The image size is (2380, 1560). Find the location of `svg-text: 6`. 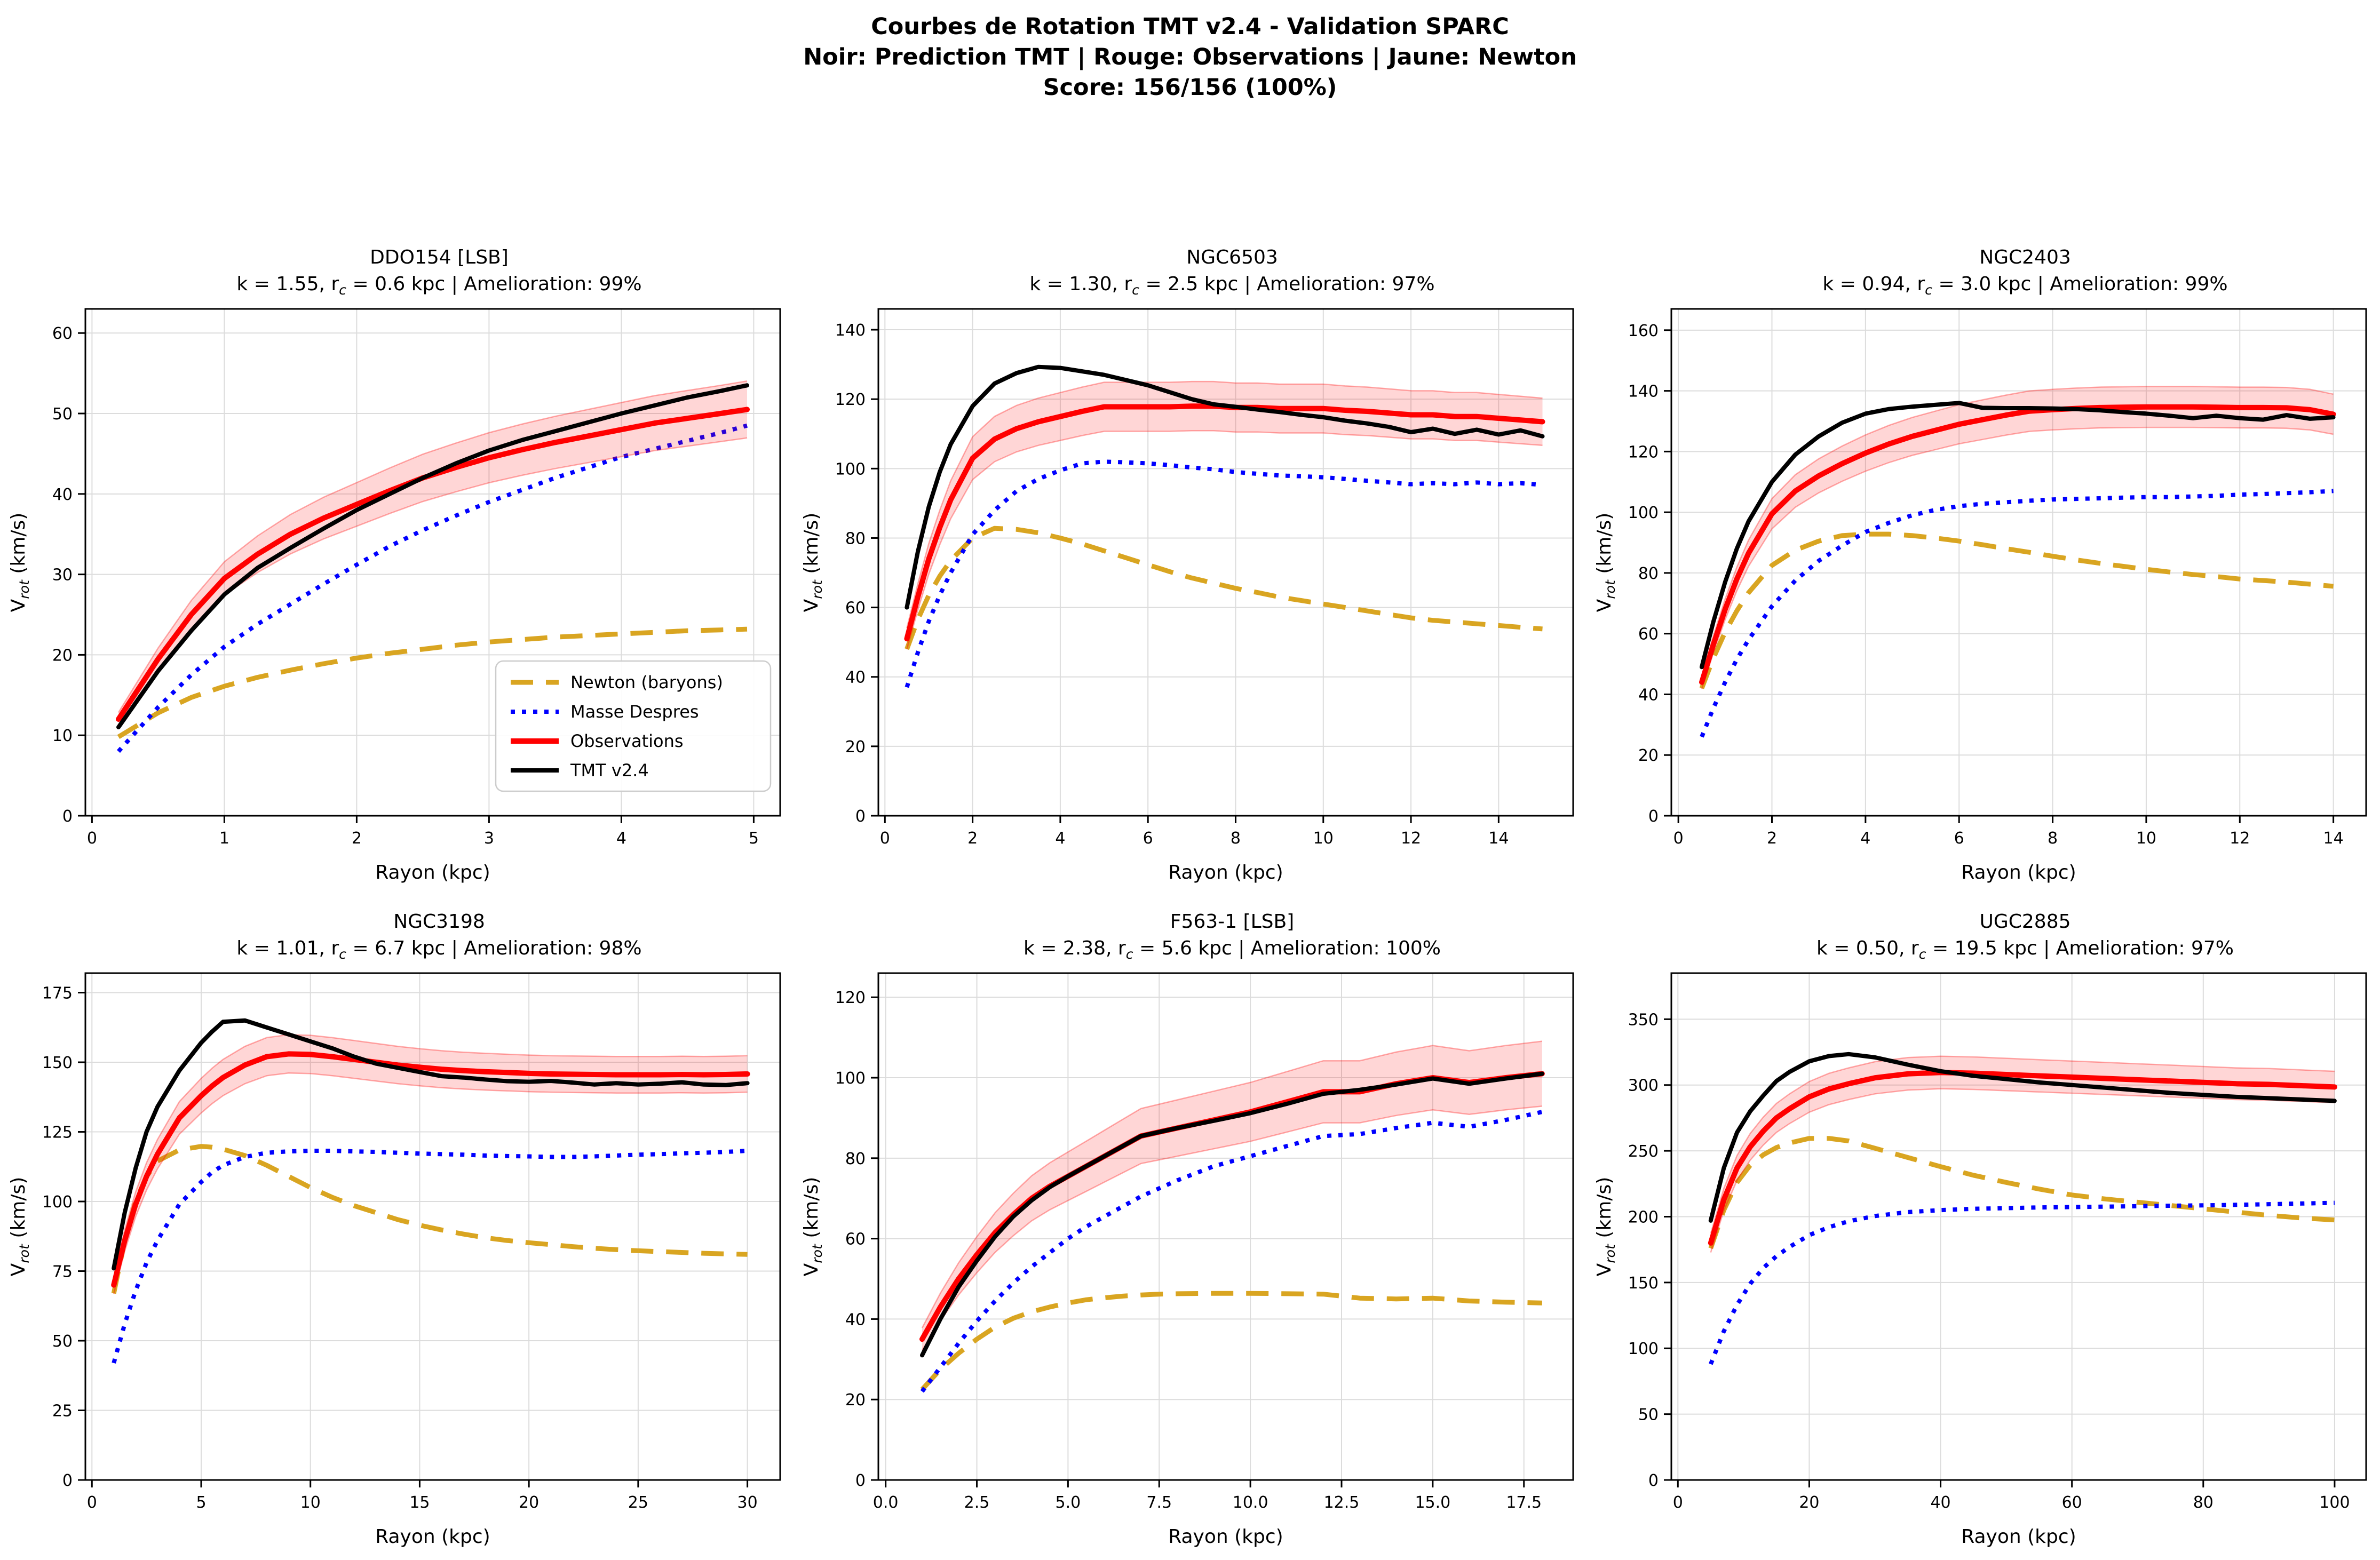

svg-text: 6 is located at coordinates (1959, 839).